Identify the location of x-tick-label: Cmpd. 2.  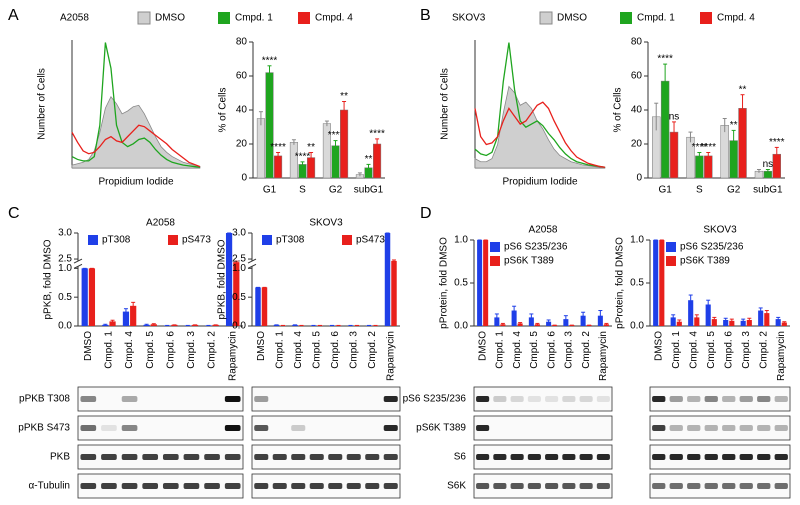
(212, 350).